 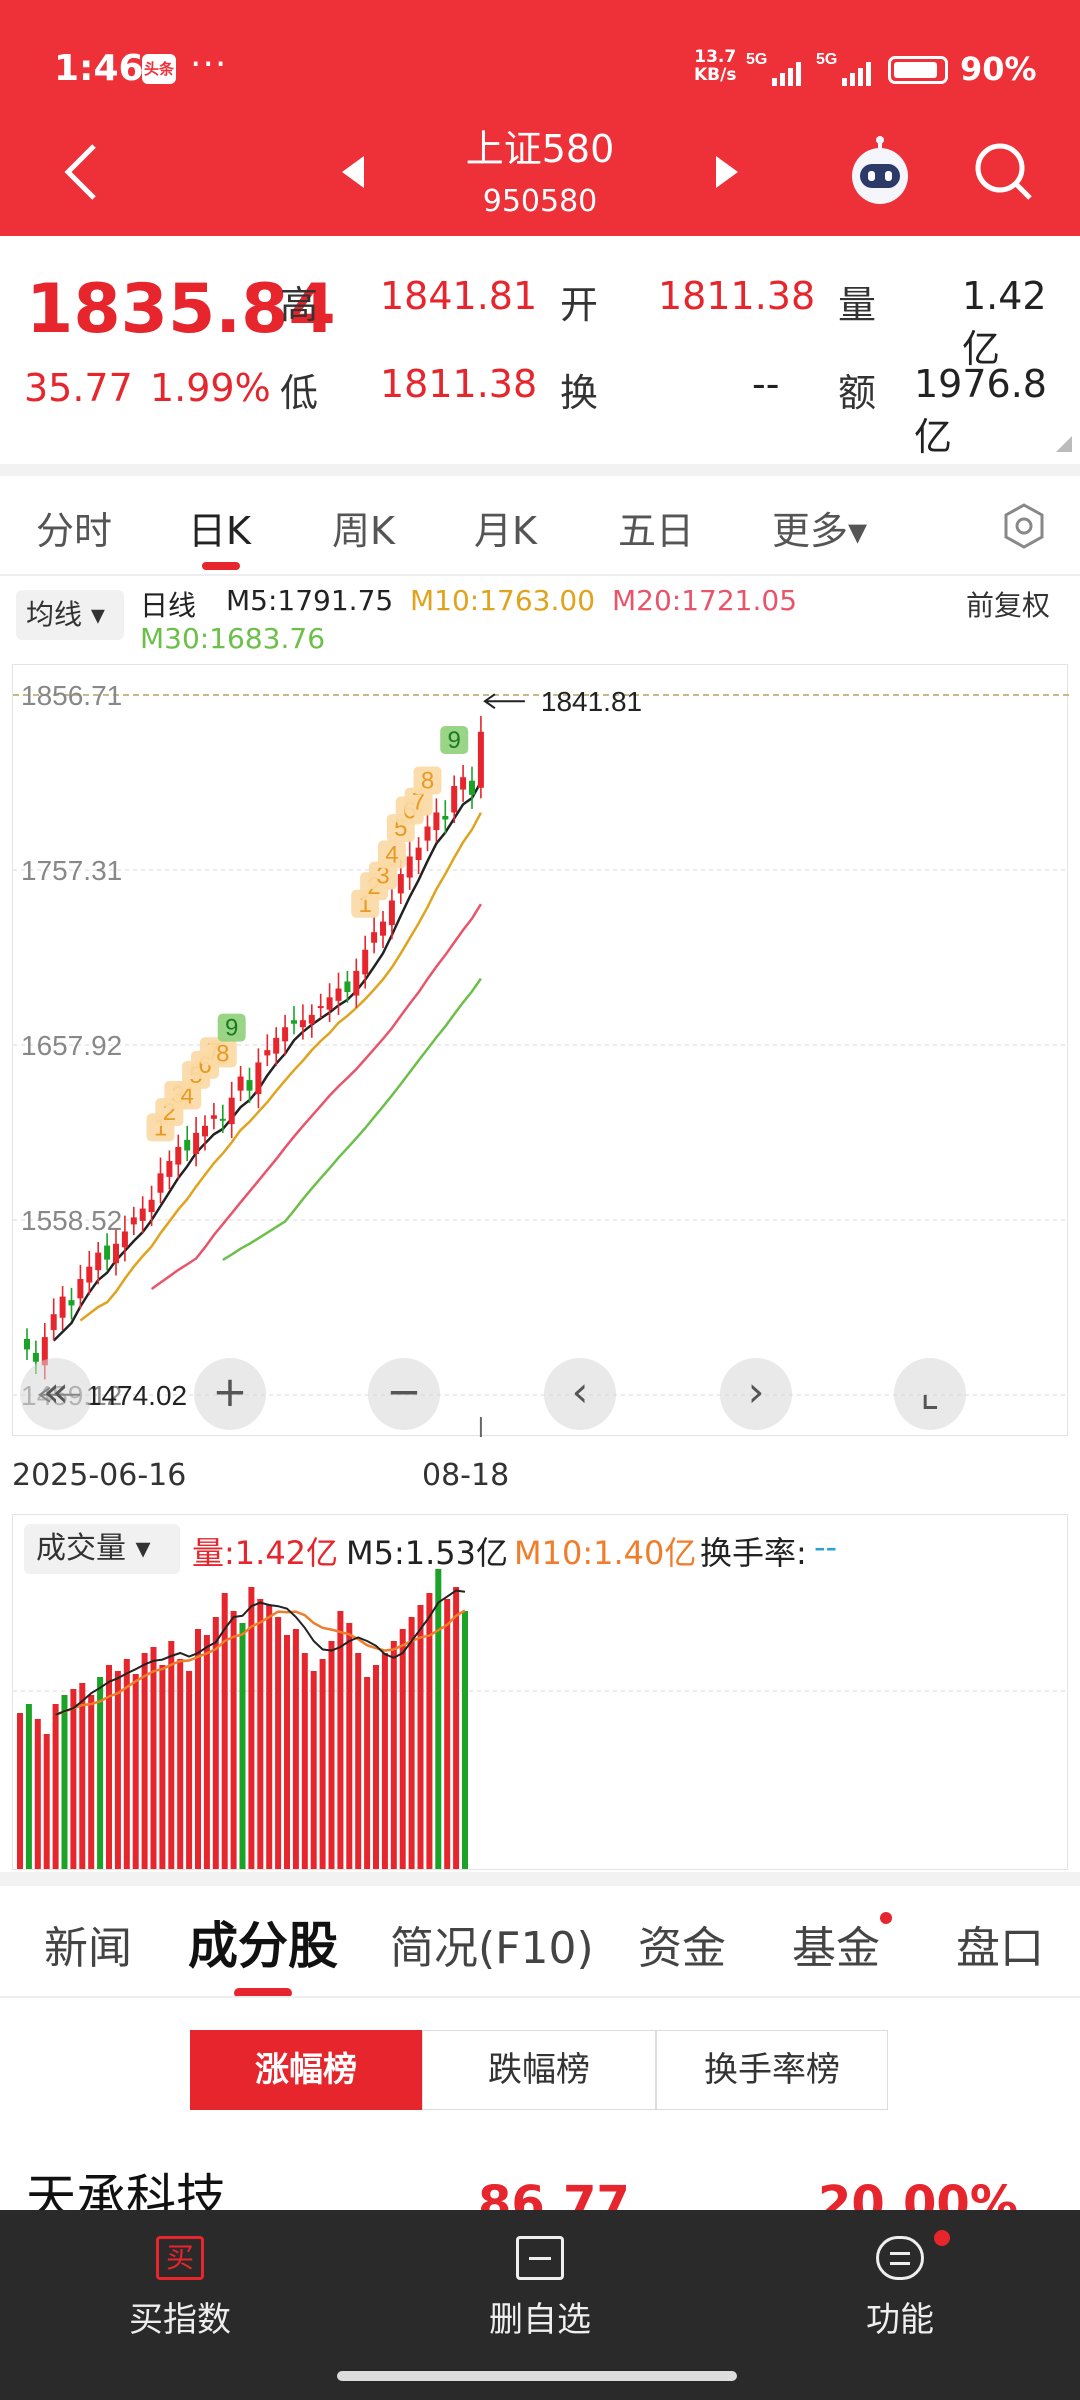 I want to click on tab-weekly-k: 周K, so click(x=363, y=531).